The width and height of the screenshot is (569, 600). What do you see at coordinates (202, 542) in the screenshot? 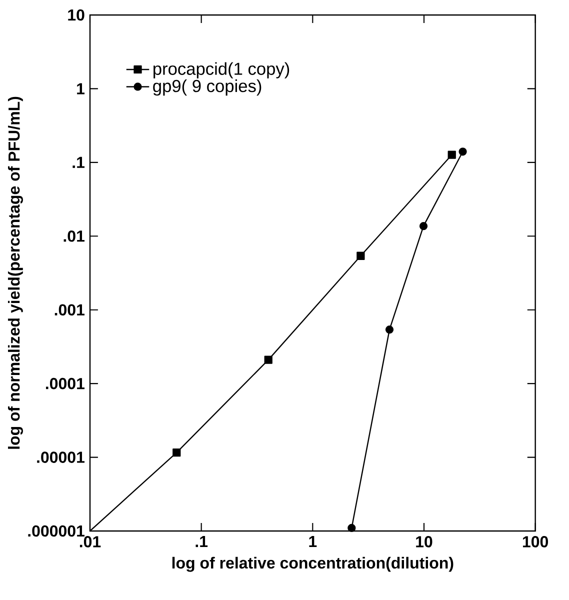
I see `x-tick-label: .1` at bounding box center [202, 542].